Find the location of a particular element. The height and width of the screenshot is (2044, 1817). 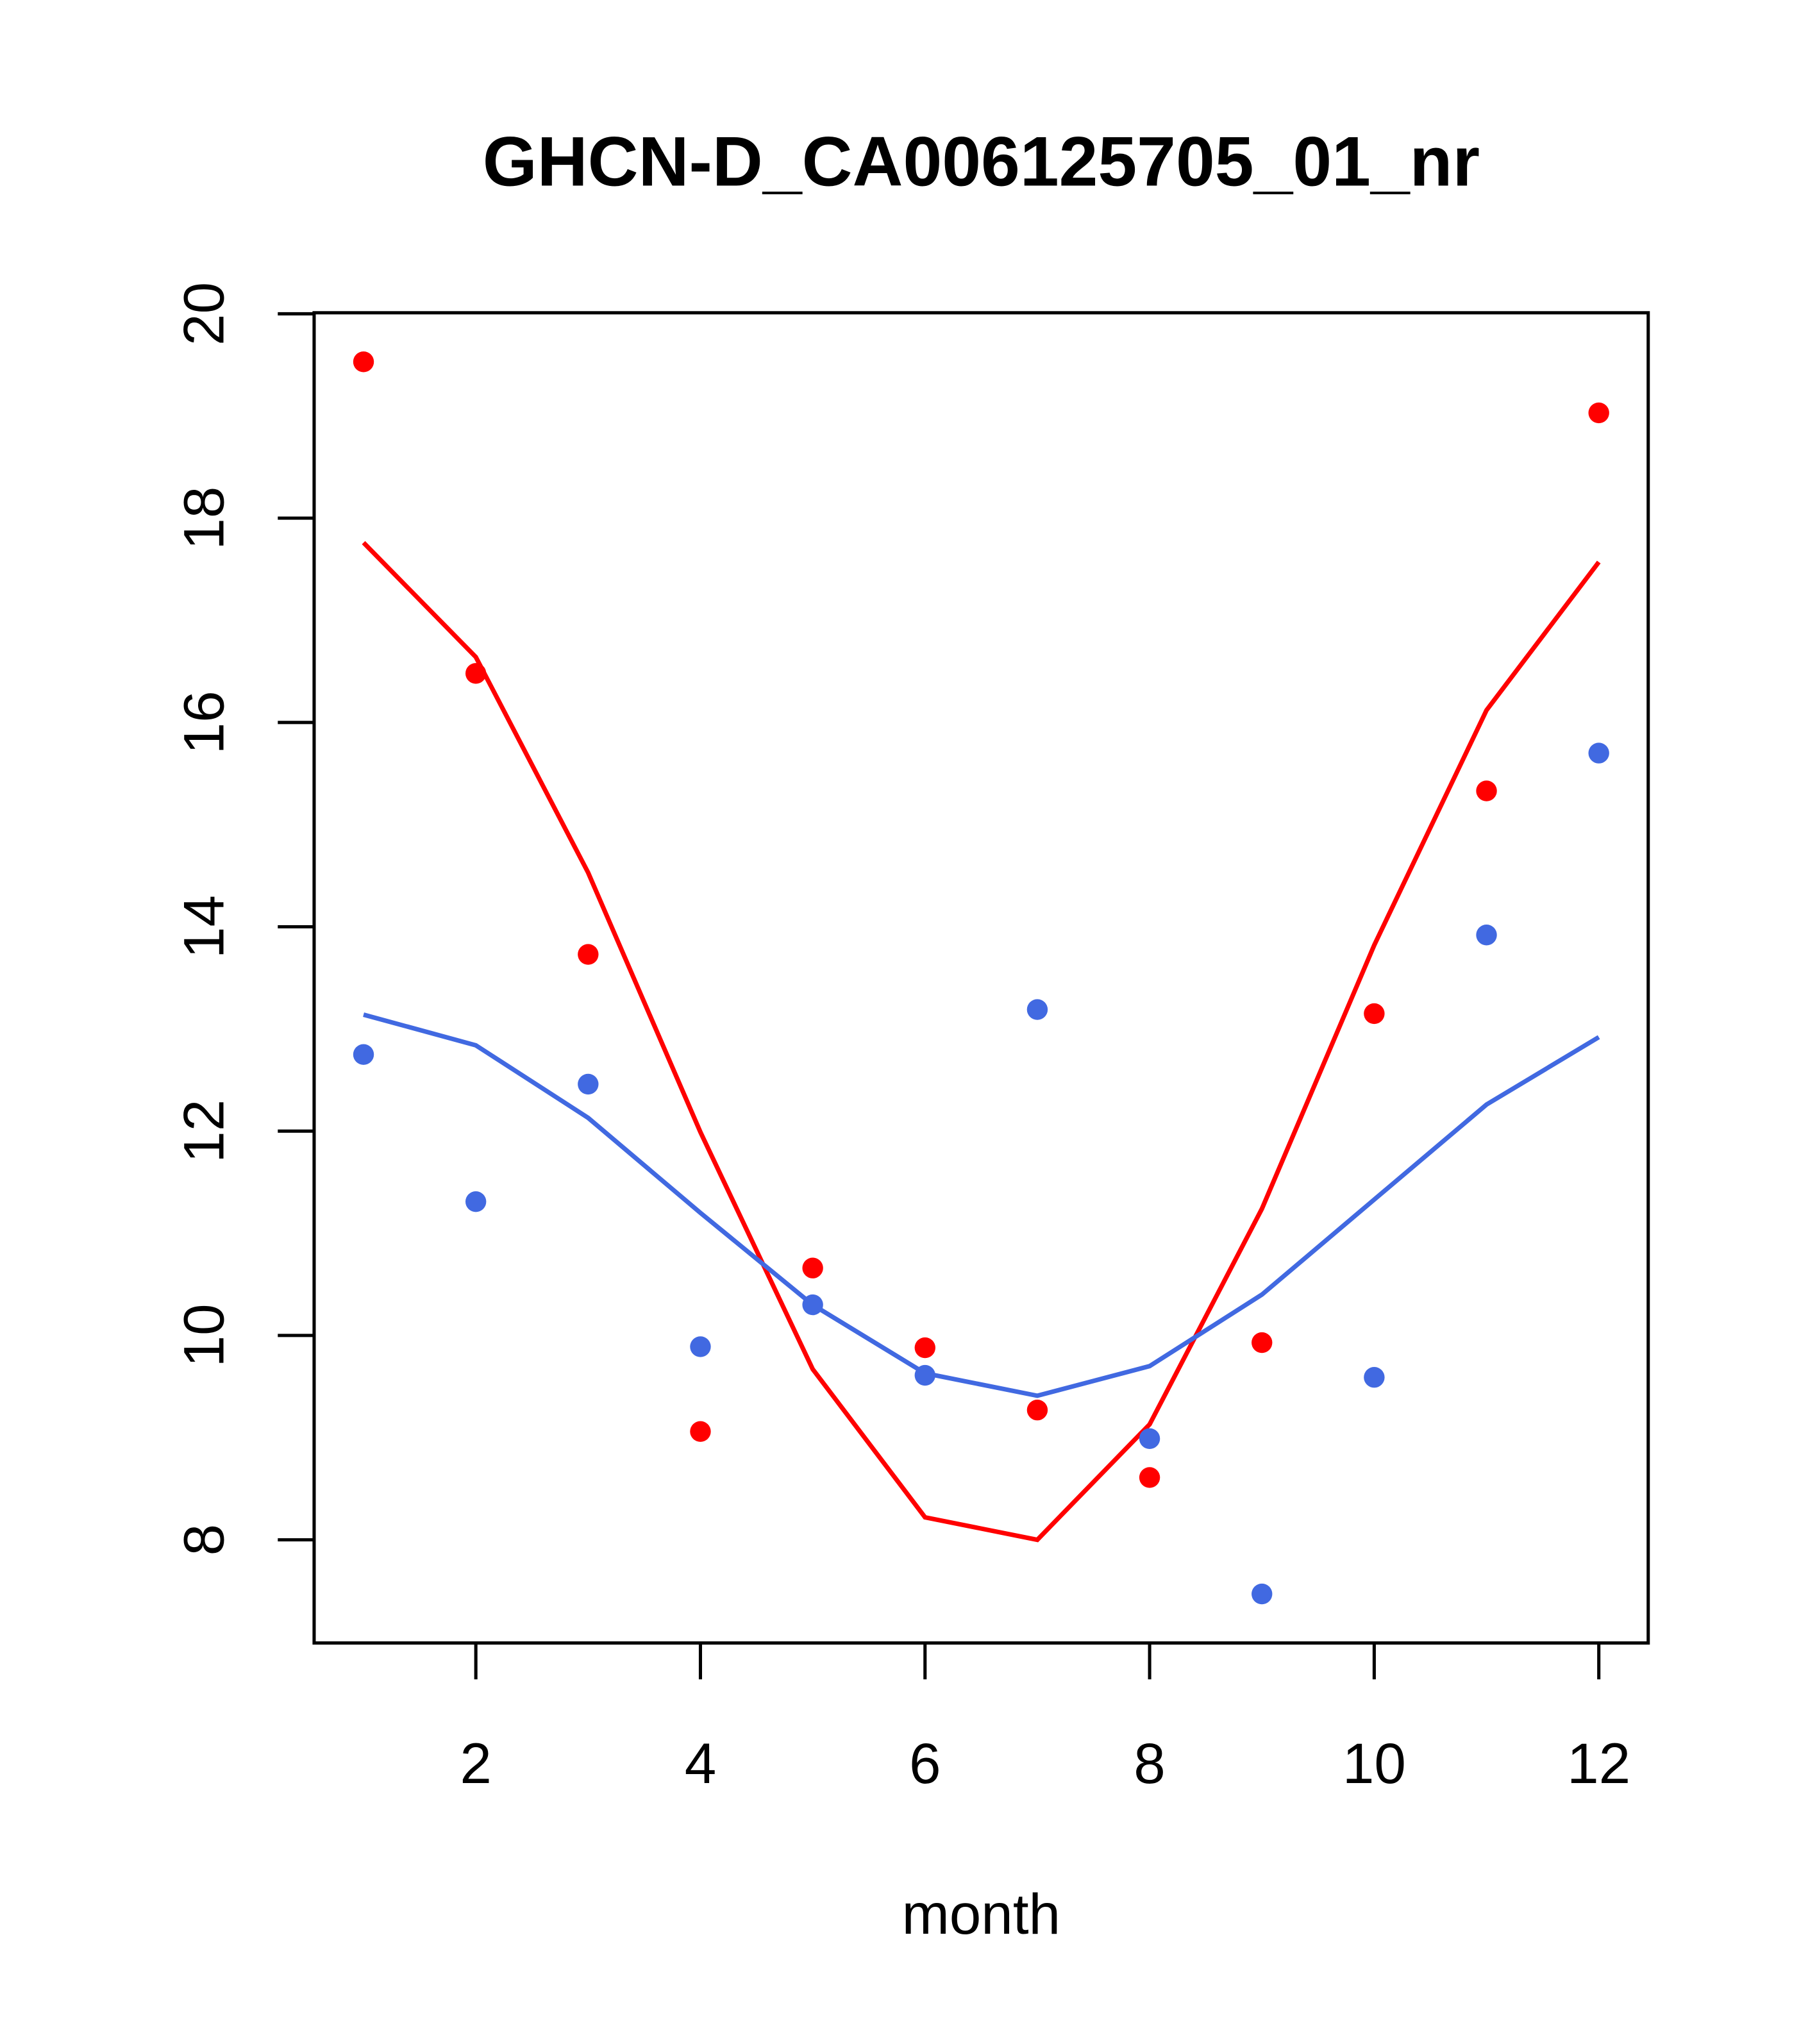

x-axis: 2 4 6 8 10 12 is located at coordinates (1045, 1719).